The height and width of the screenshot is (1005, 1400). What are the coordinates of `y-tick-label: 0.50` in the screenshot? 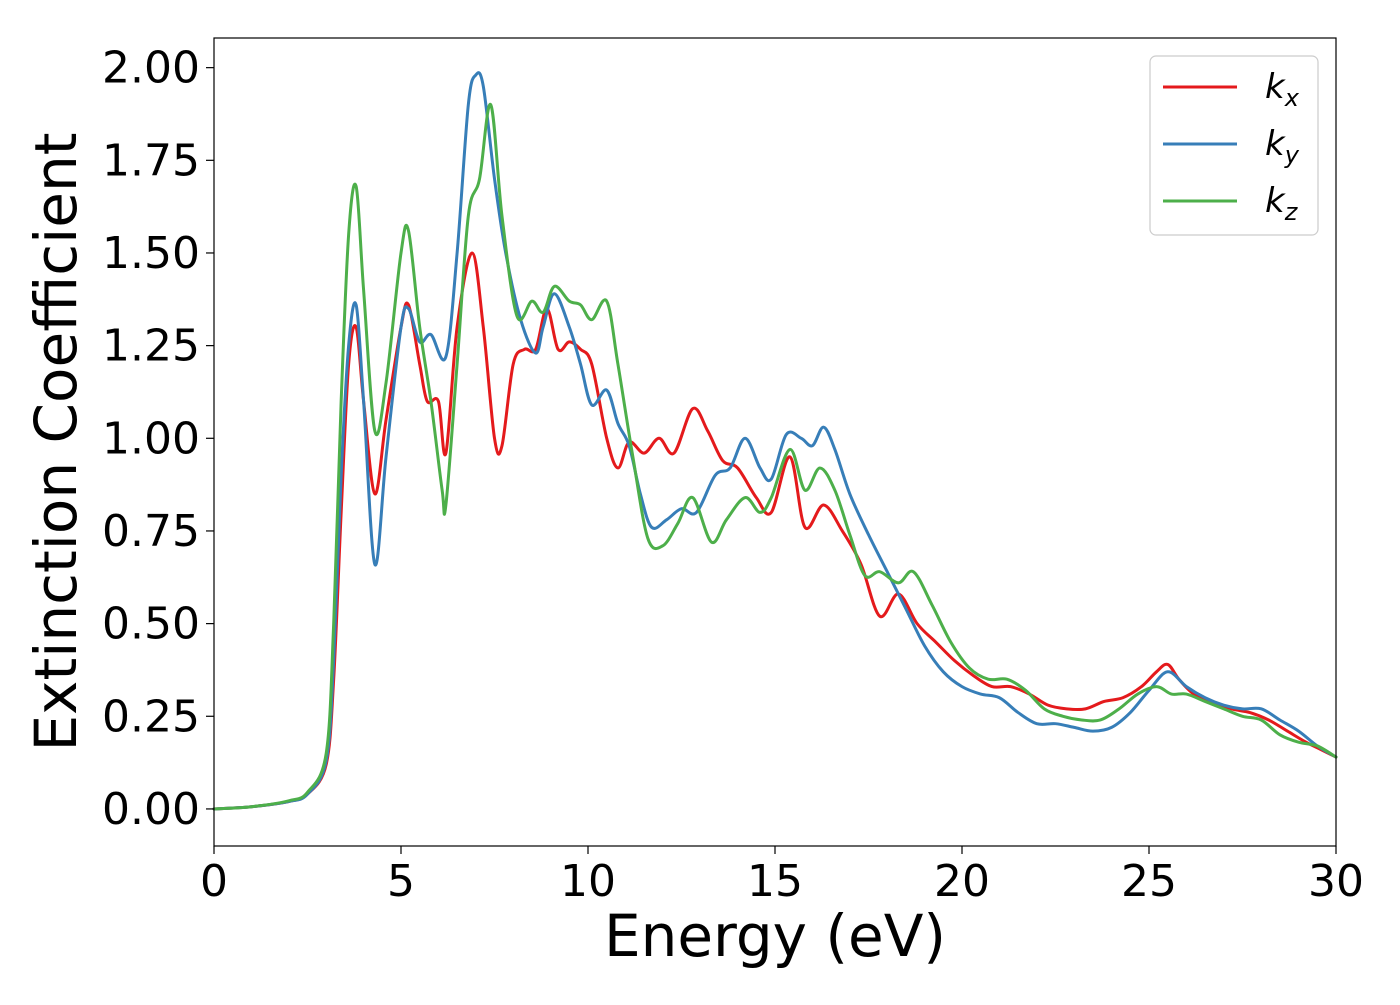 It's located at (151, 624).